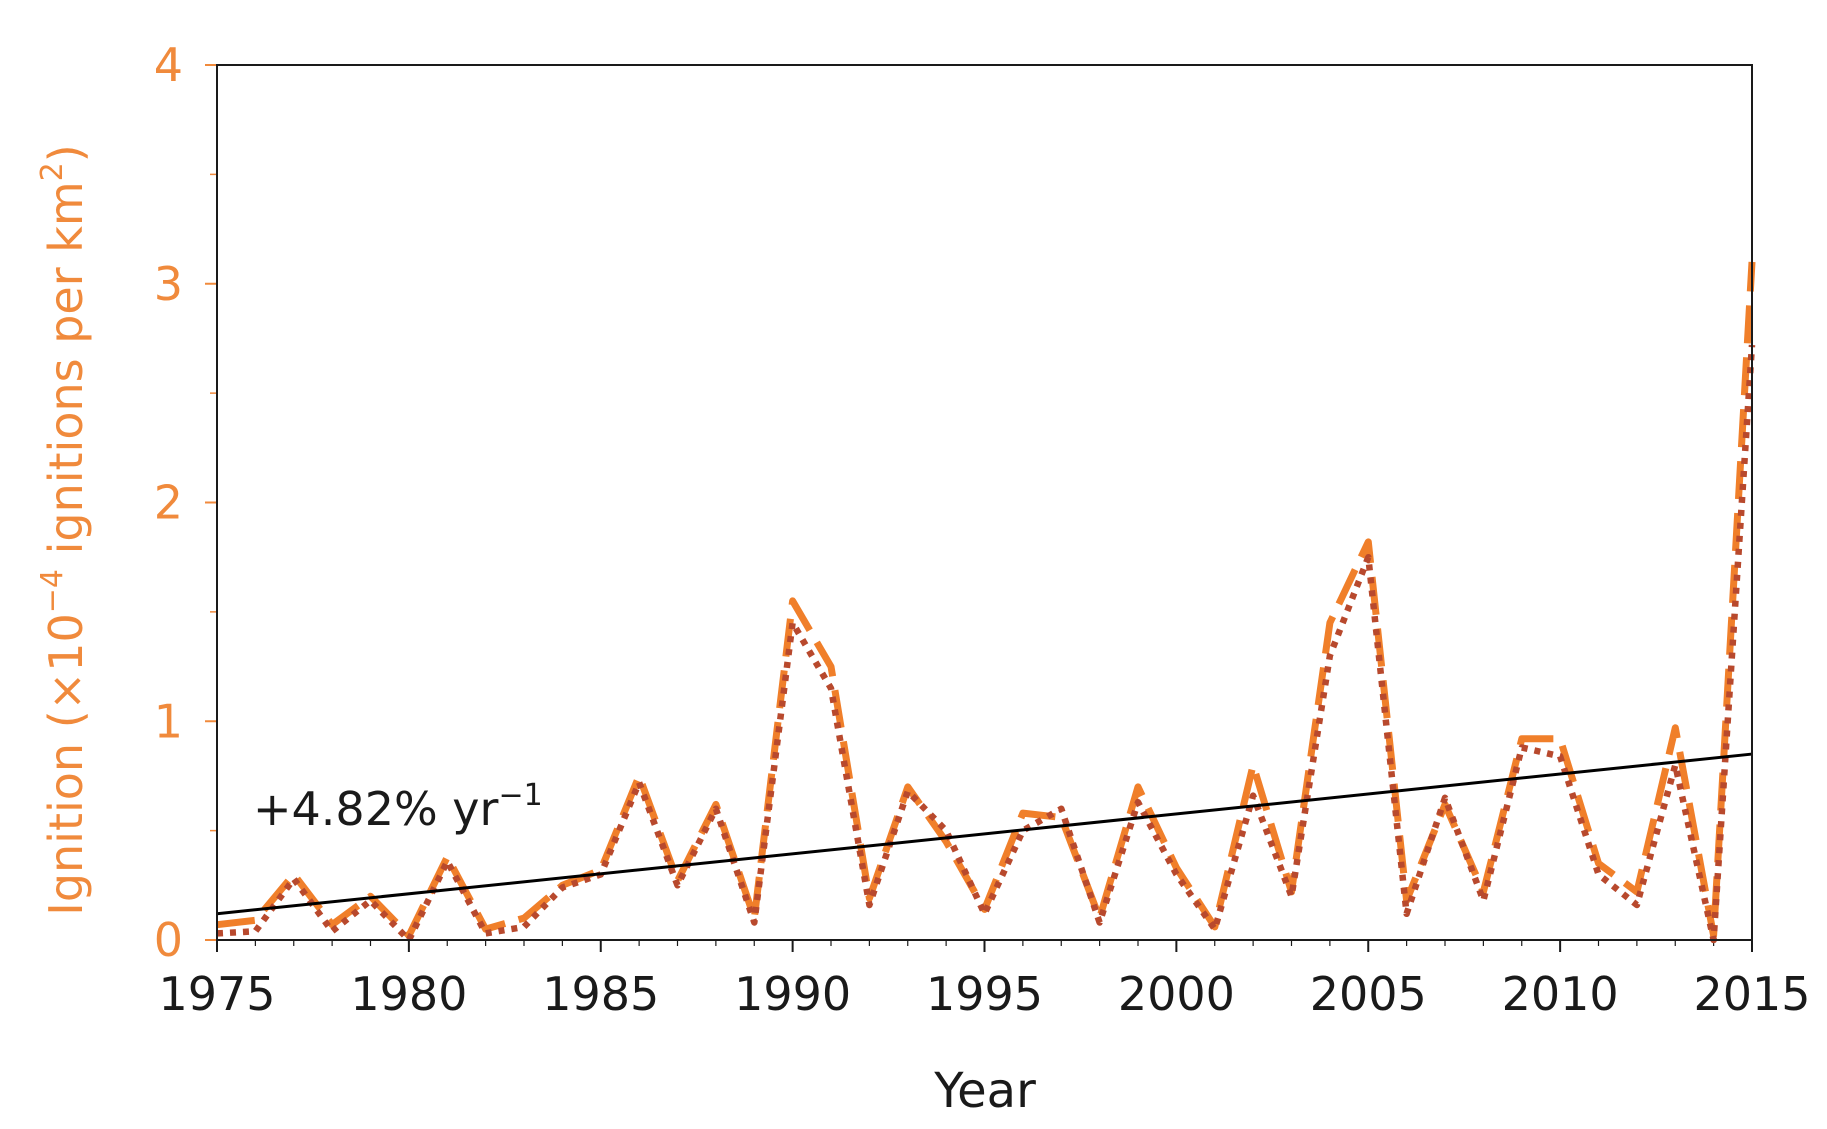 This screenshot has height=1129, width=1827. What do you see at coordinates (168, 503) in the screenshot?
I see `y-tick-label: 2` at bounding box center [168, 503].